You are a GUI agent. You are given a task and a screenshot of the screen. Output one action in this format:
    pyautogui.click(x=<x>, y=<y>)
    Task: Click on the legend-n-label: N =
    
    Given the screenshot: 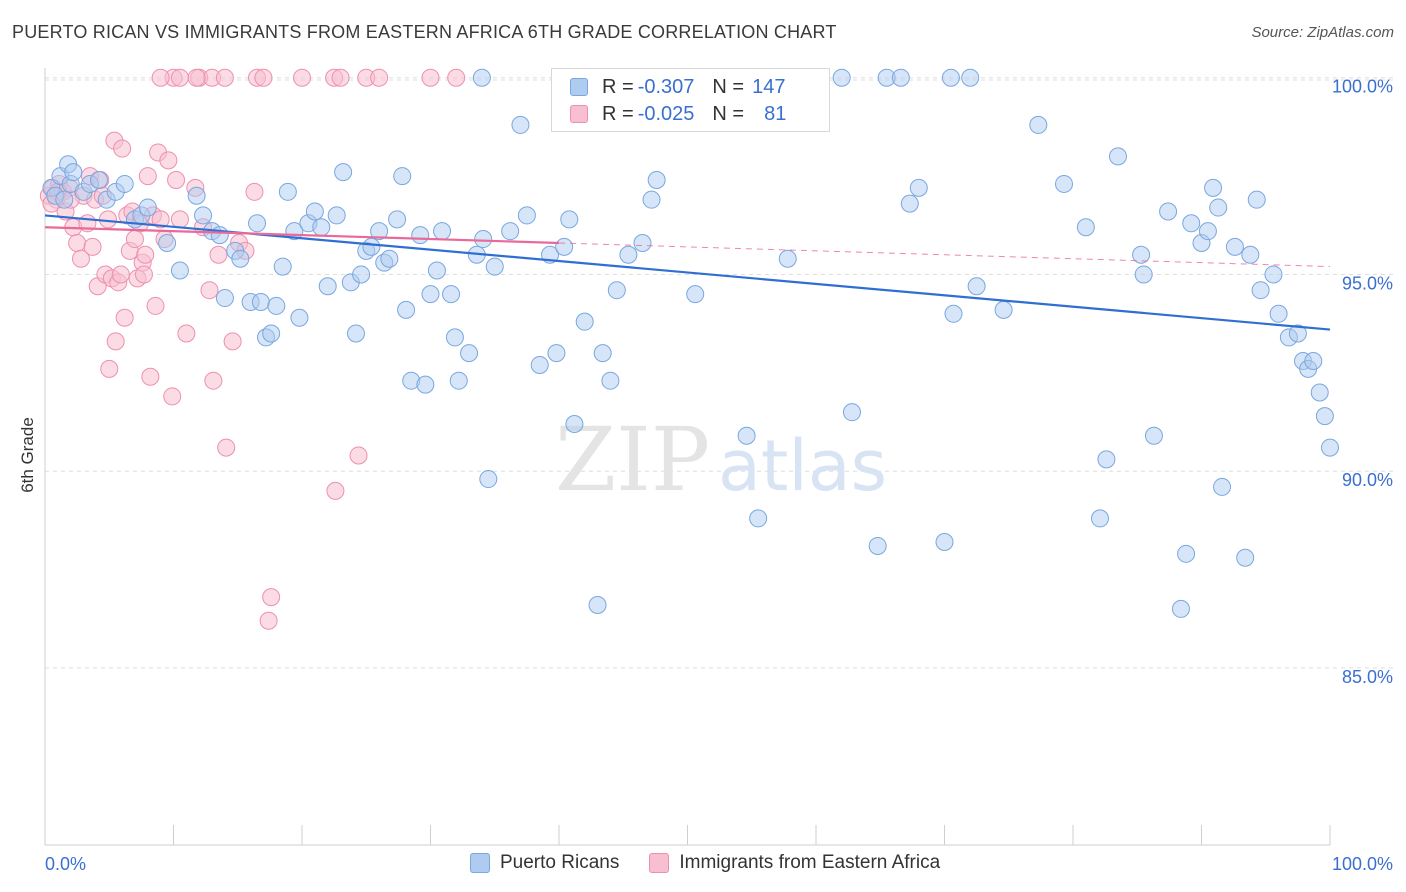 What is the action you would take?
    pyautogui.click(x=728, y=86)
    